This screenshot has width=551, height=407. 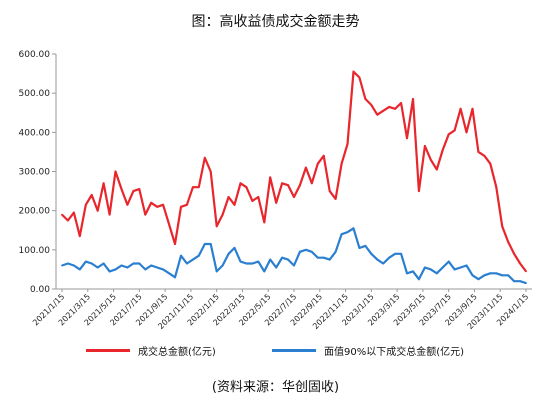 I want to click on y-tick-label: 200.00, so click(x=35, y=212).